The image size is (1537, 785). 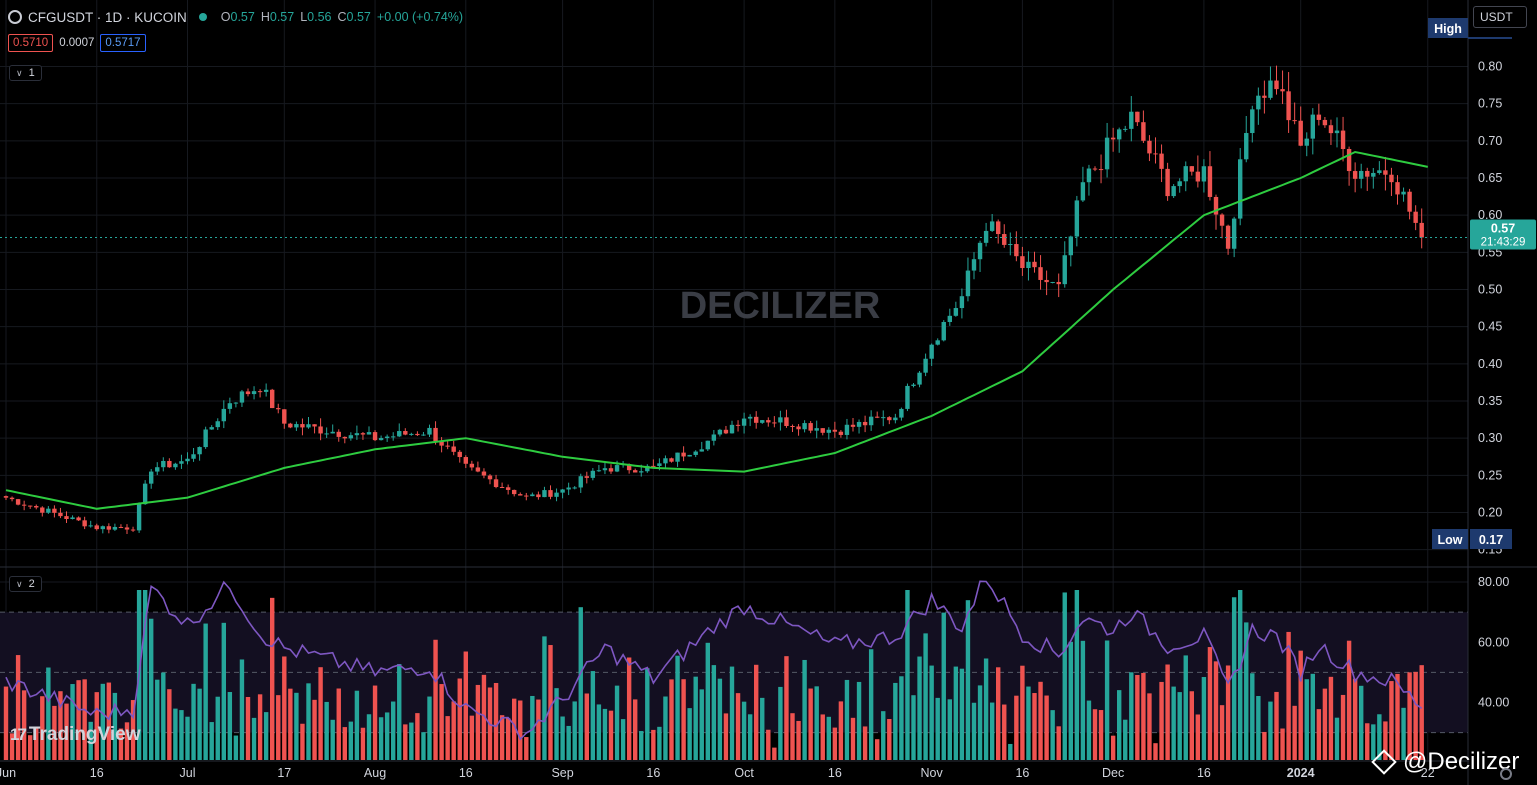 I want to click on price-tick-label: 0.25, so click(x=1490, y=475).